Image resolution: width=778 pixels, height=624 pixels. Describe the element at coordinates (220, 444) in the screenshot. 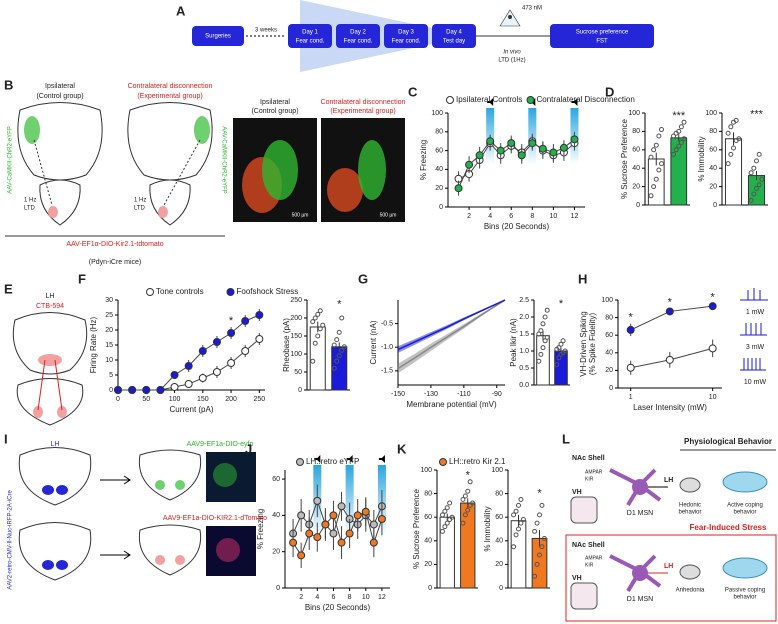

I see `eyfp-text: AAV9-EF1a-DIO-eyfp` at that location.